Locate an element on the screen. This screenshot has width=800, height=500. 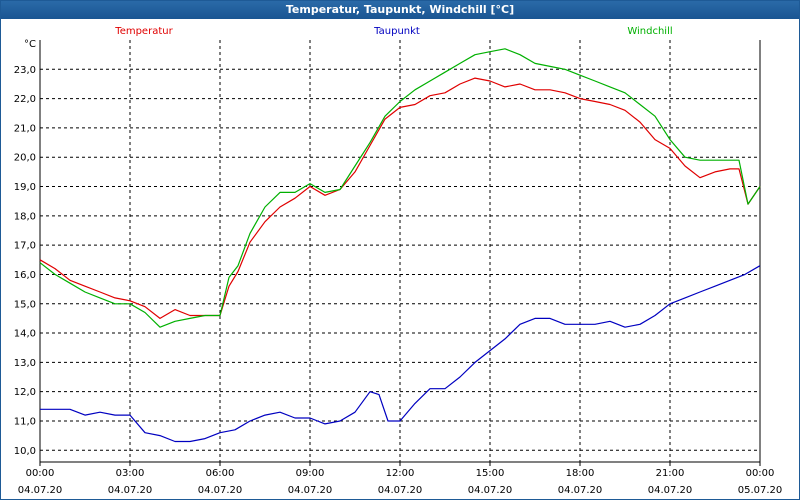
y-tick-label: 21,0 is located at coordinates (25, 128).